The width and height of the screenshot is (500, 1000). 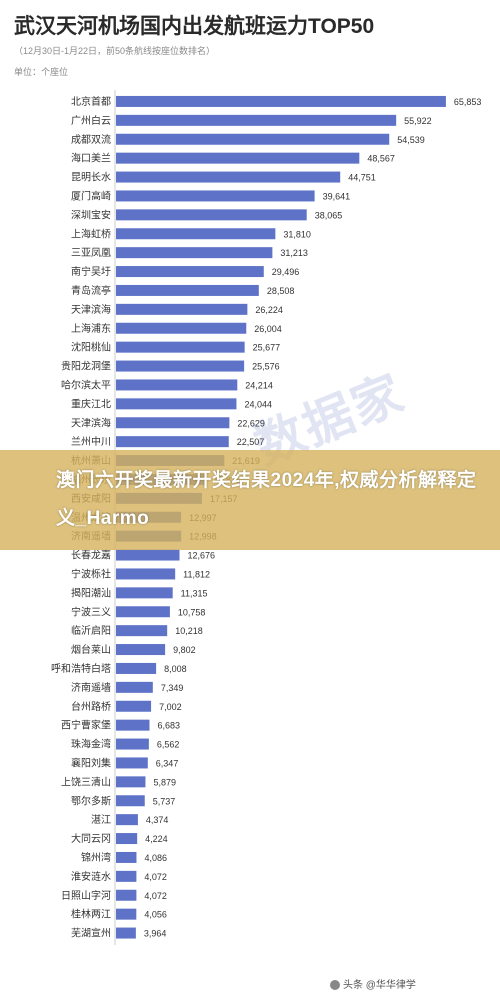 I want to click on value-label: 54,539, so click(x=411, y=140).